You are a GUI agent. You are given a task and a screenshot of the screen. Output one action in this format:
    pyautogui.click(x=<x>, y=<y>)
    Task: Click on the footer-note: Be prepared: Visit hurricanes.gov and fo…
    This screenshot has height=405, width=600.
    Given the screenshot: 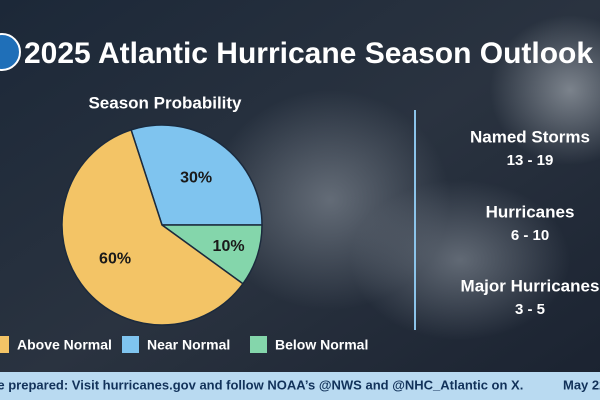 What is the action you would take?
    pyautogui.click(x=261, y=384)
    